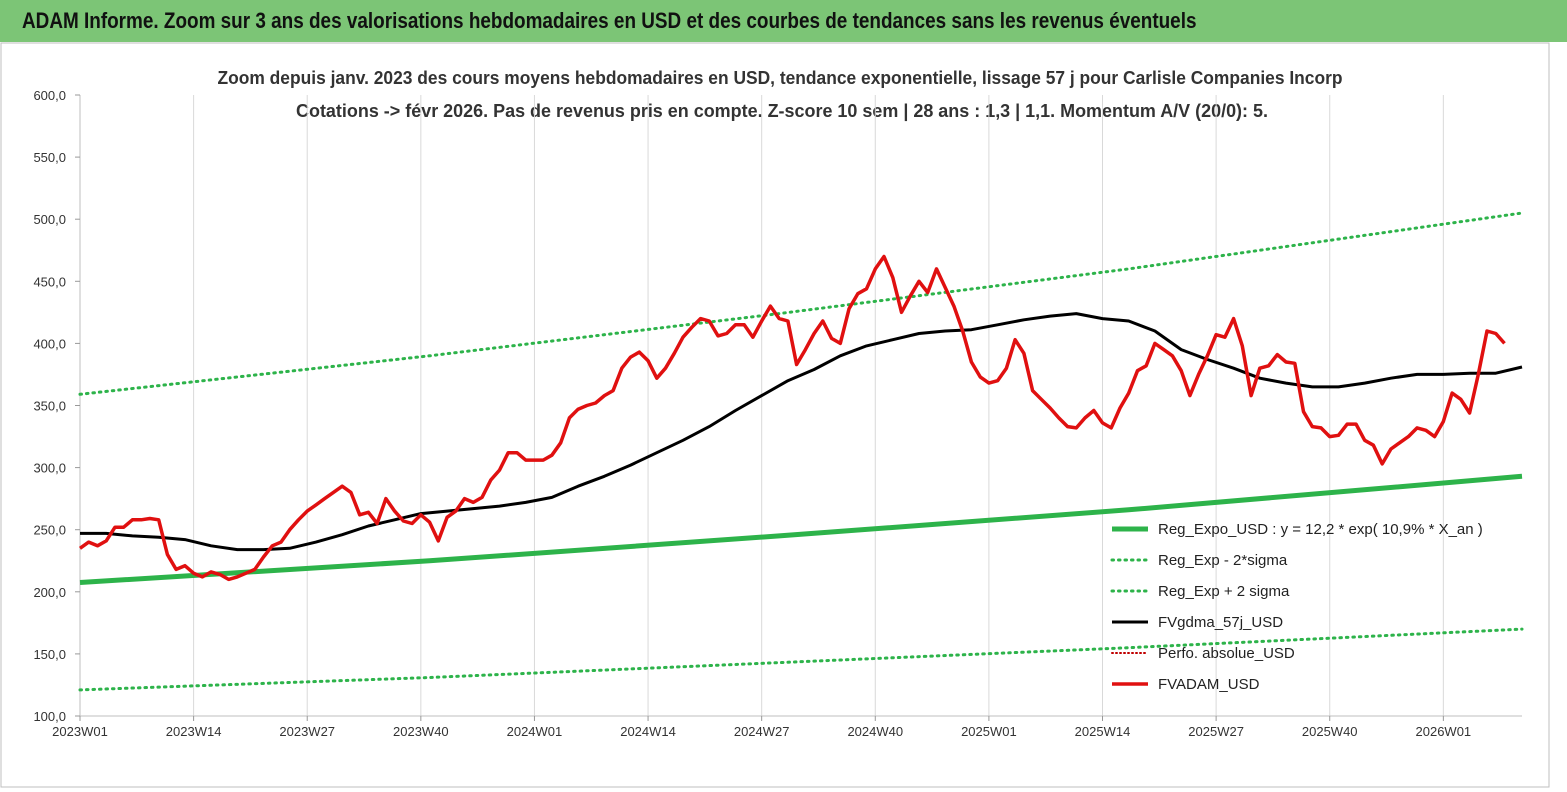 This screenshot has height=792, width=1567. I want to click on x-tick-label: 2024W01, so click(535, 731).